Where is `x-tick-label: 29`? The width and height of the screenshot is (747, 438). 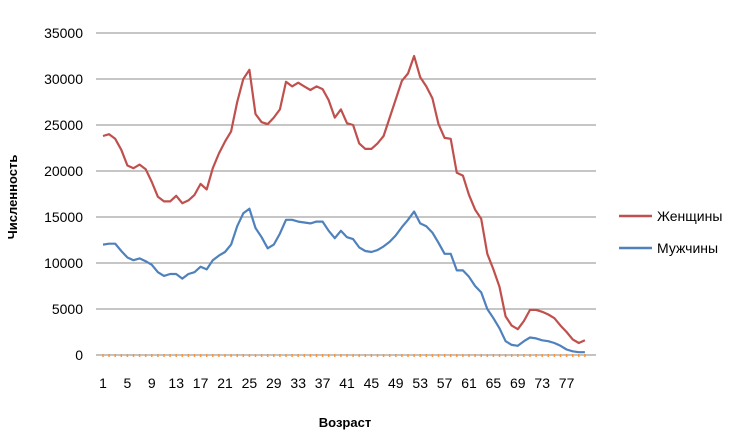 x-tick-label: 29 is located at coordinates (274, 383).